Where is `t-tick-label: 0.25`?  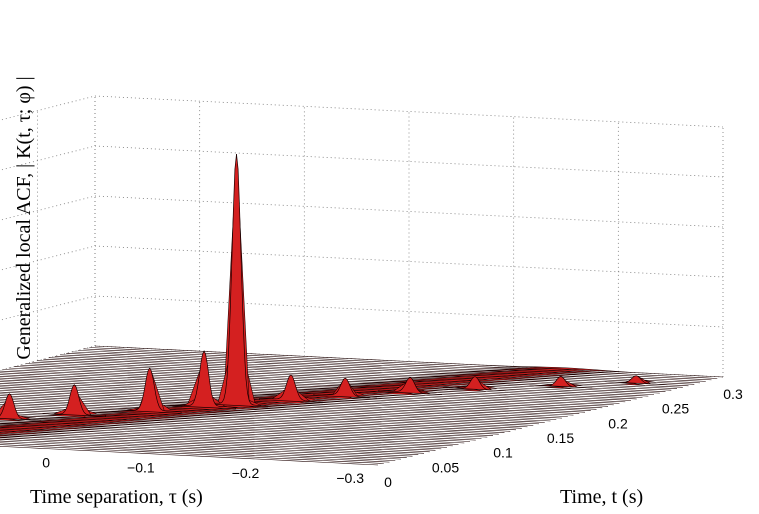
t-tick-label: 0.25 is located at coordinates (675, 409).